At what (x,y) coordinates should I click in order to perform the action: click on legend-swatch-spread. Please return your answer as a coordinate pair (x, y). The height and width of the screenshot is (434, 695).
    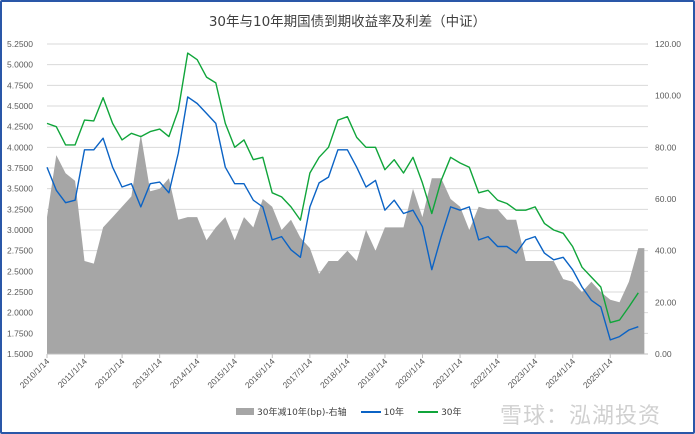
    Looking at the image, I should click on (245, 411).